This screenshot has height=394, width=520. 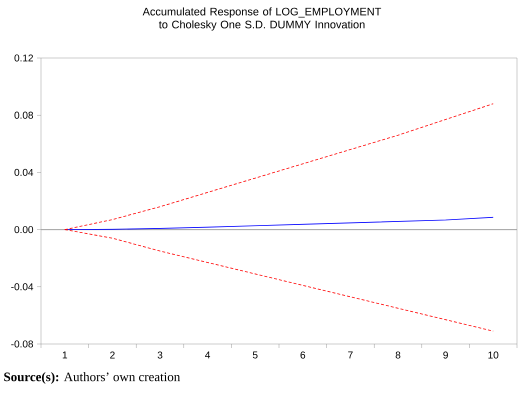 What do you see at coordinates (24, 172) in the screenshot?
I see `y-tick-label: 0.04` at bounding box center [24, 172].